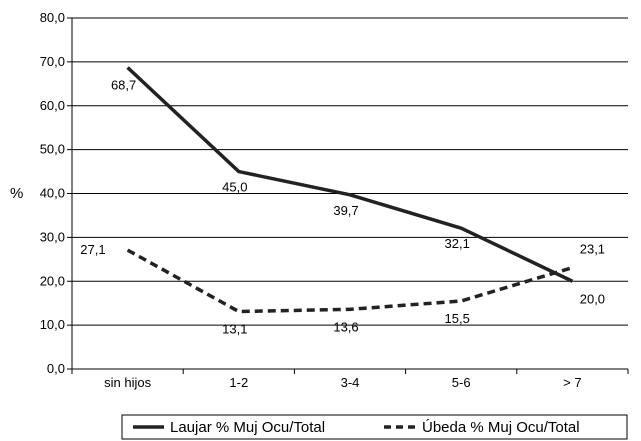 This screenshot has height=441, width=641. Describe the element at coordinates (345, 326) in the screenshot. I see `data-label-s1-p2: 13,6` at that location.